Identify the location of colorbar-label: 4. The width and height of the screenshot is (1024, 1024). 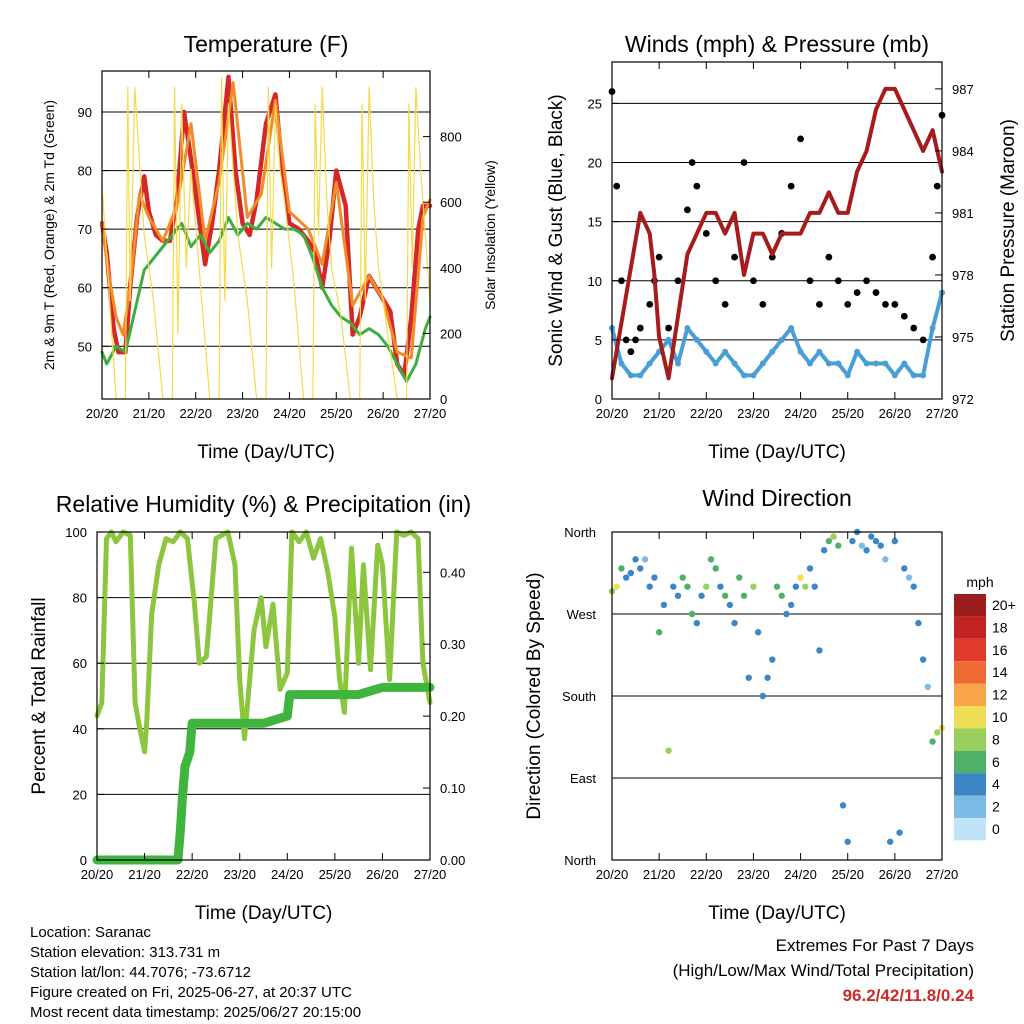
(996, 784).